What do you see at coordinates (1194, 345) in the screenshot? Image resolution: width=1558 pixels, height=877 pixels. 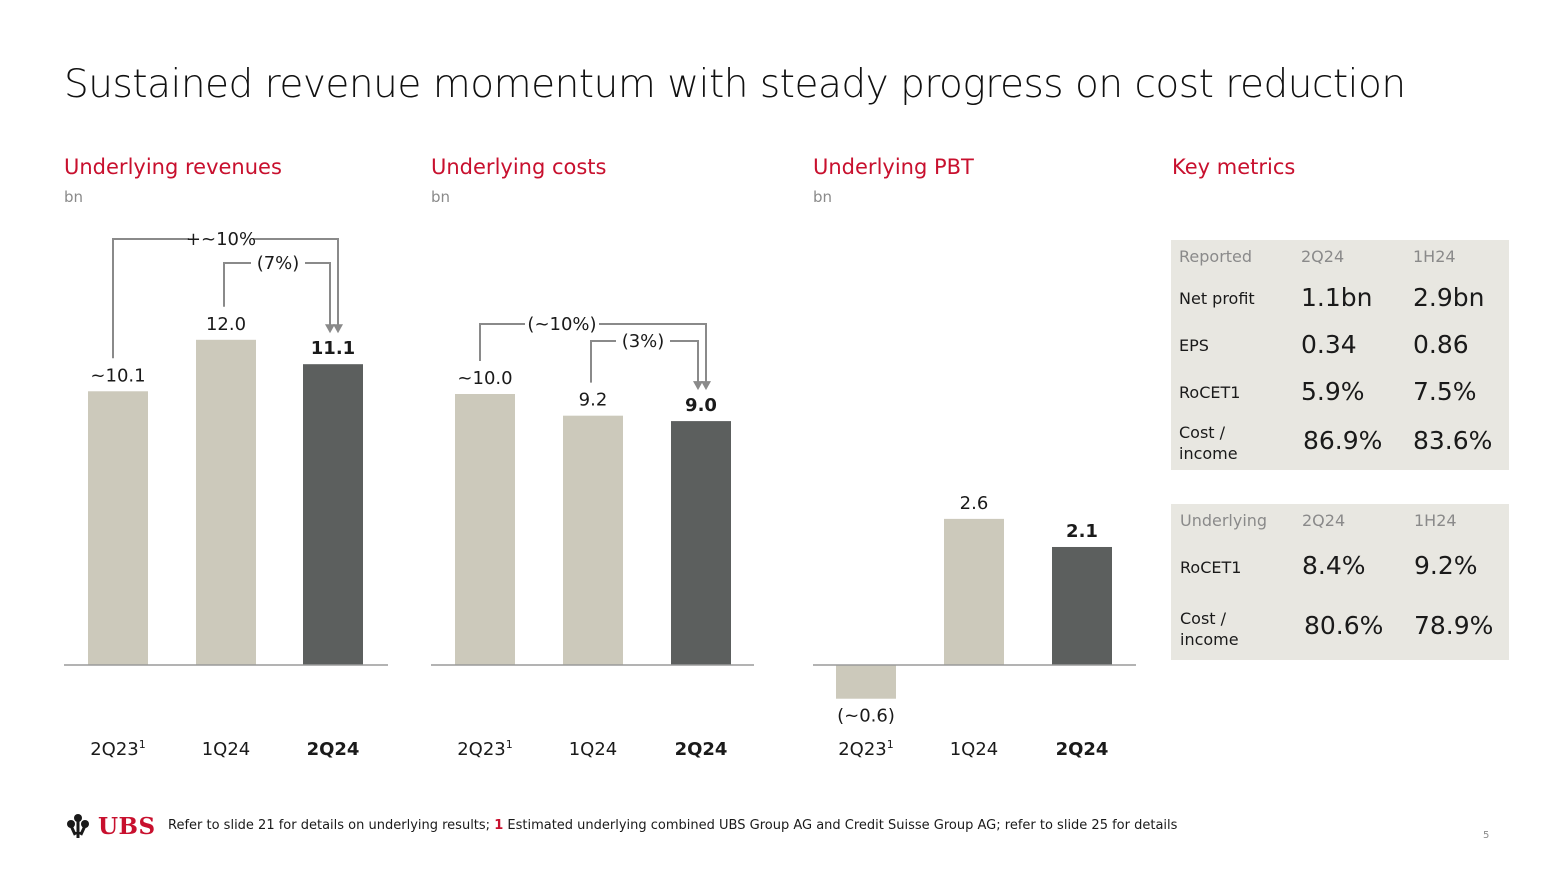 I see `reported-row-label: EPS` at bounding box center [1194, 345].